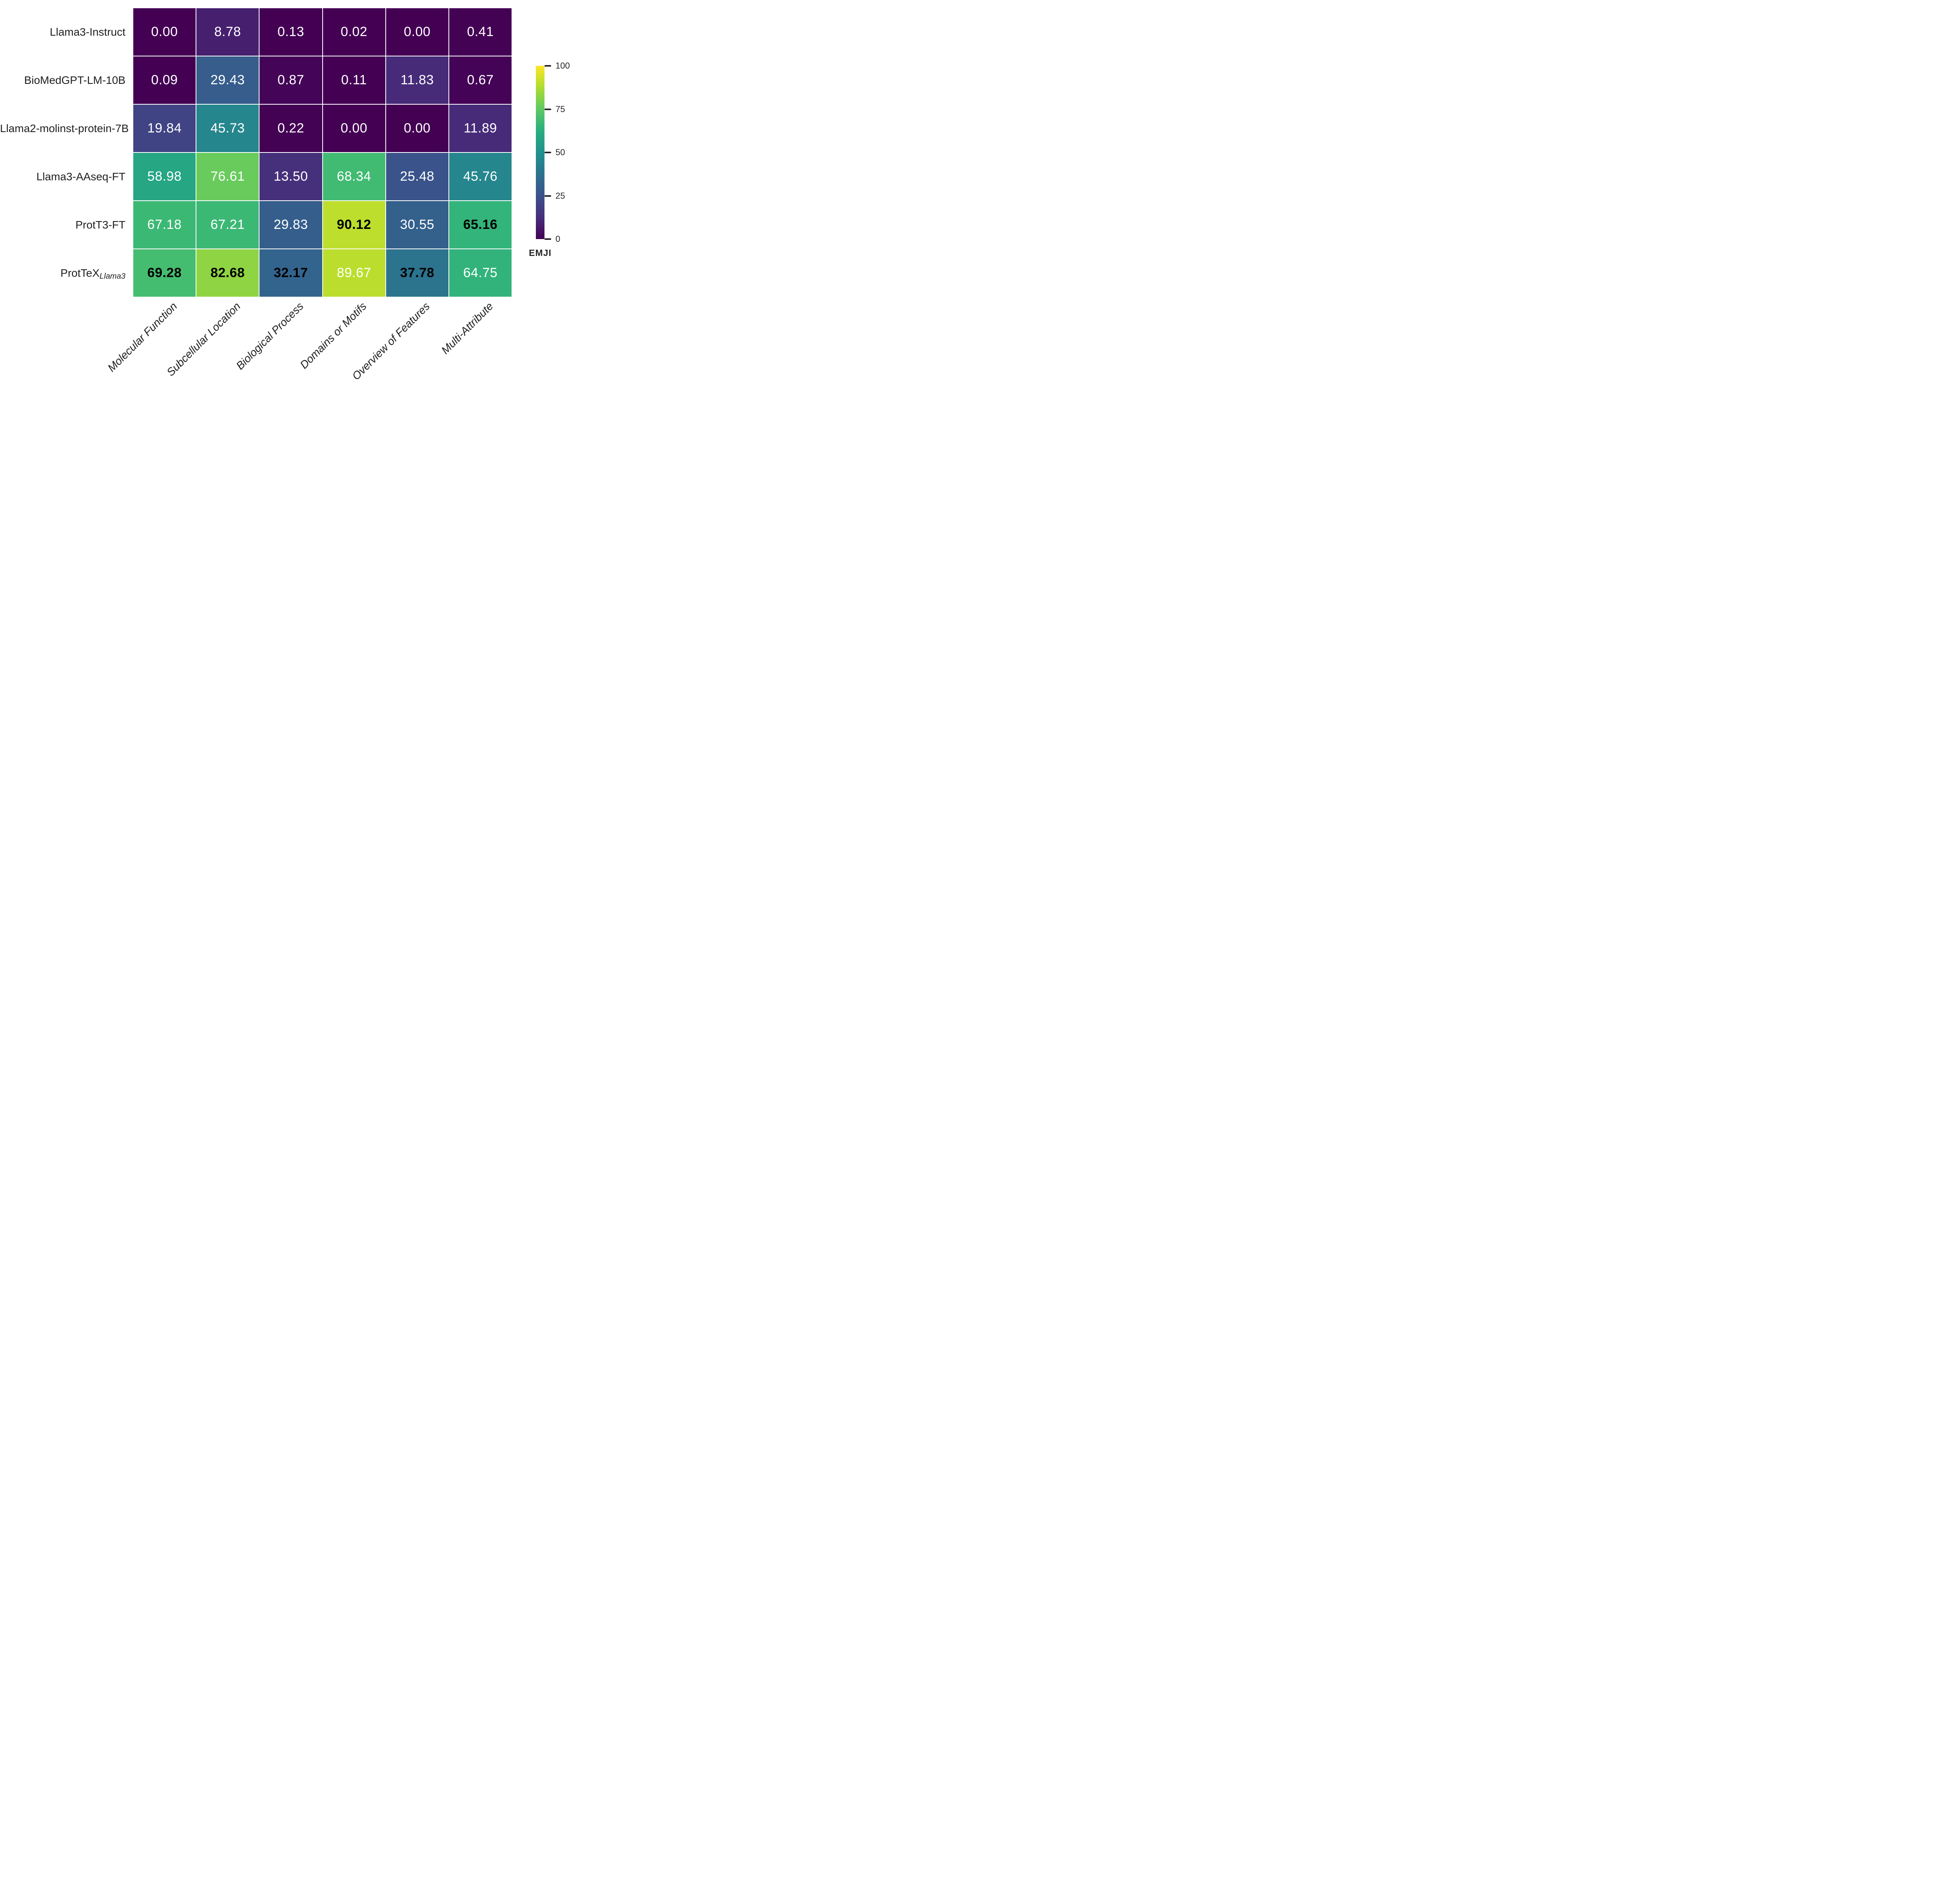 This screenshot has height=1897, width=1960. I want to click on heatmap-cell: 11.83, so click(417, 80).